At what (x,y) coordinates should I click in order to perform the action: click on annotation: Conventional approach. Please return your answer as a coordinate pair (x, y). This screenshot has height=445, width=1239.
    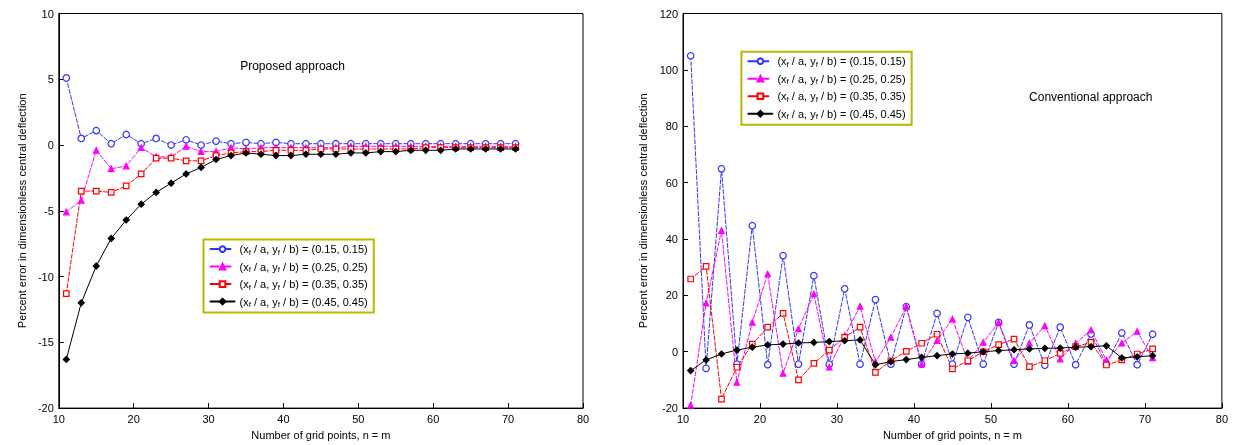
    Looking at the image, I should click on (1091, 97).